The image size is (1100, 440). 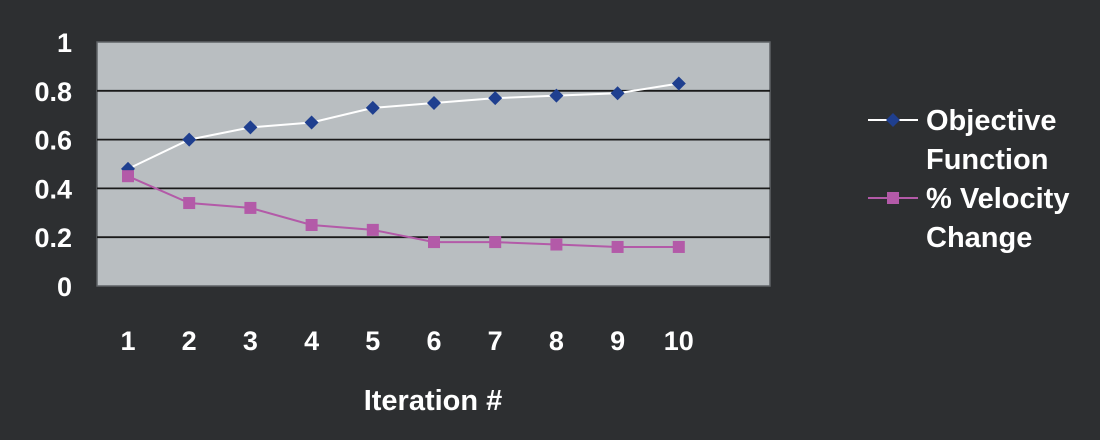 What do you see at coordinates (53, 165) in the screenshot?
I see `y-axis-ticks: 0 0.2 0.4 0.6 0.8 1` at bounding box center [53, 165].